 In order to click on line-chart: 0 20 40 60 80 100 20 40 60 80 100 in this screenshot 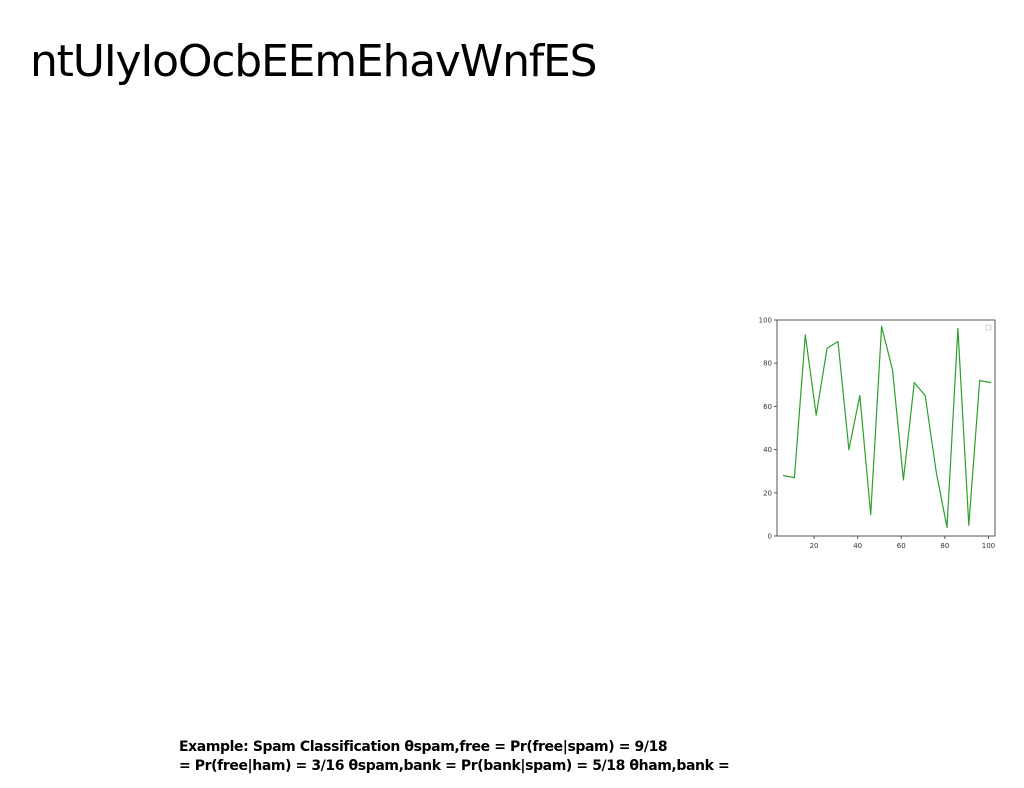, I will do `click(878, 434)`.